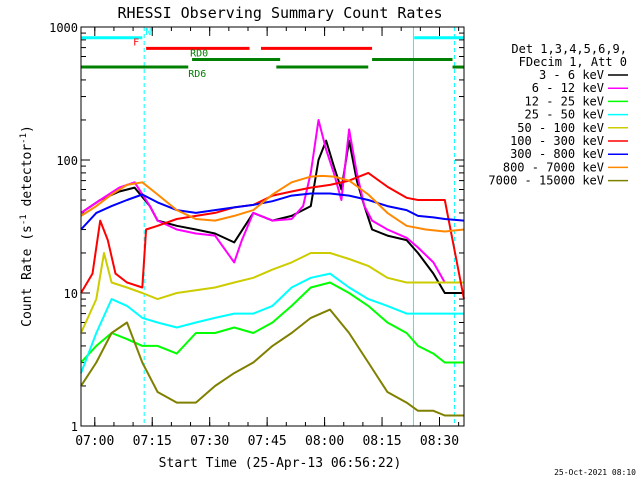 The height and width of the screenshot is (480, 640). What do you see at coordinates (569, 49) in the screenshot?
I see `legend-header-line-1: Det 1,3,4,5,6,9,` at bounding box center [569, 49].